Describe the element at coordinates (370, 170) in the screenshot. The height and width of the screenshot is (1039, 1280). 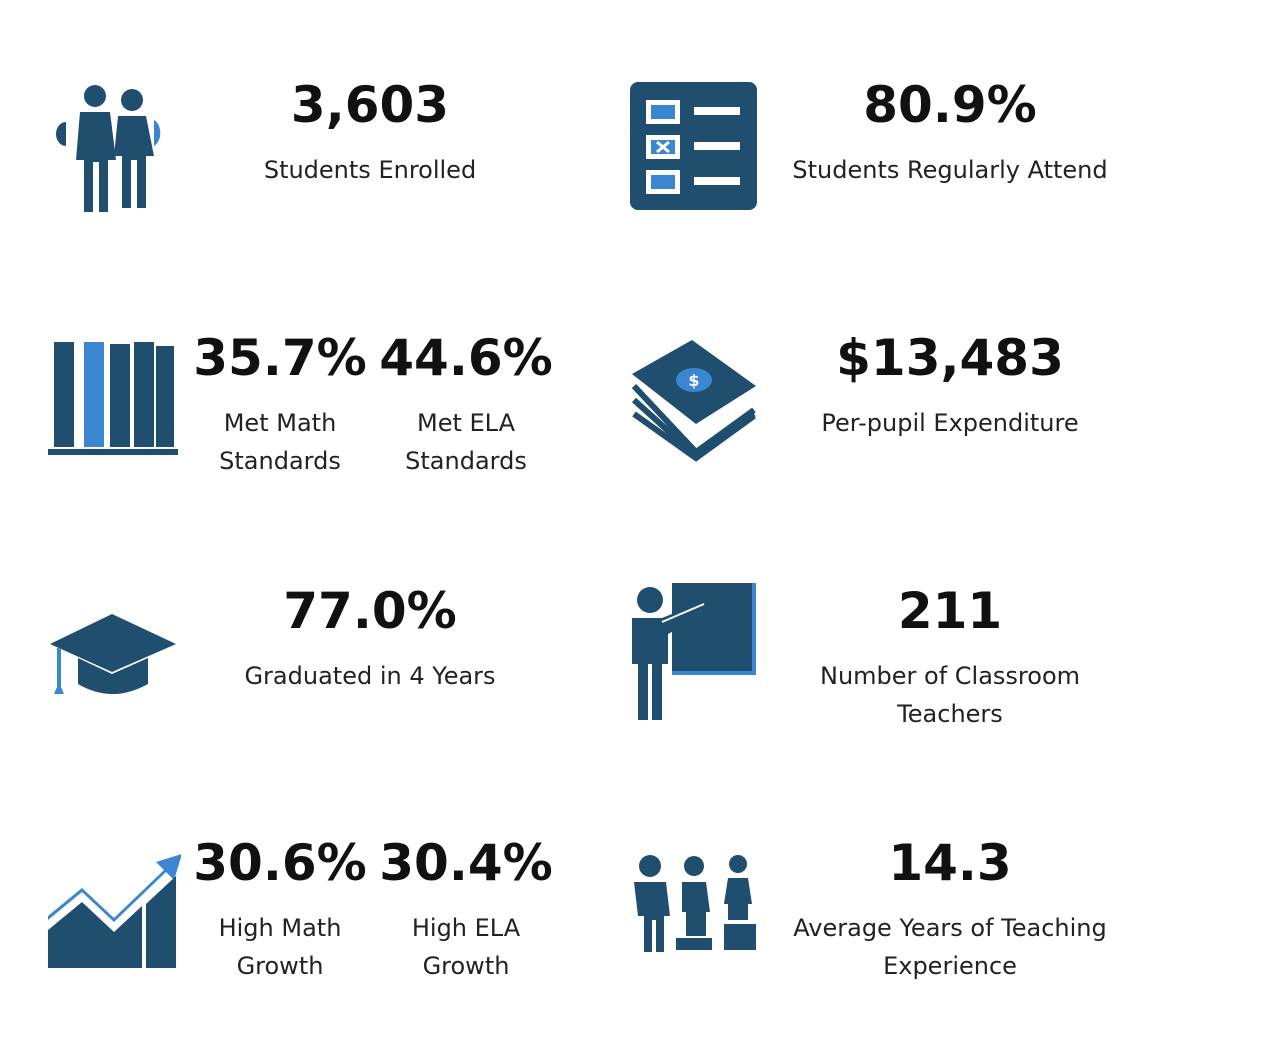
I see `stat-label: Students Enrolled` at that location.